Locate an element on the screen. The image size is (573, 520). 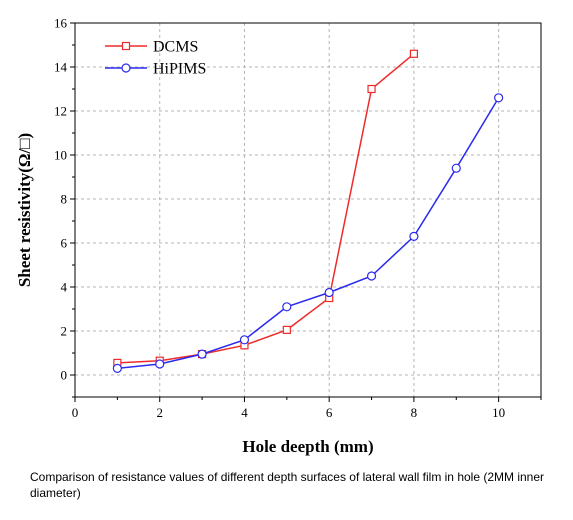
y-tick-label: 16 is located at coordinates (61, 23).